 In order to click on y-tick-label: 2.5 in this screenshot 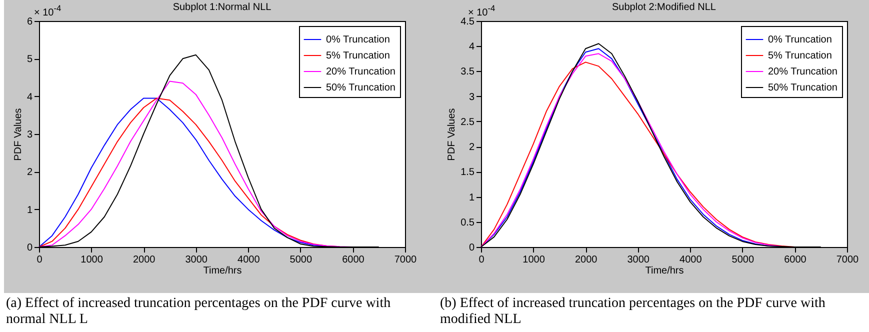, I will do `click(467, 122)`.